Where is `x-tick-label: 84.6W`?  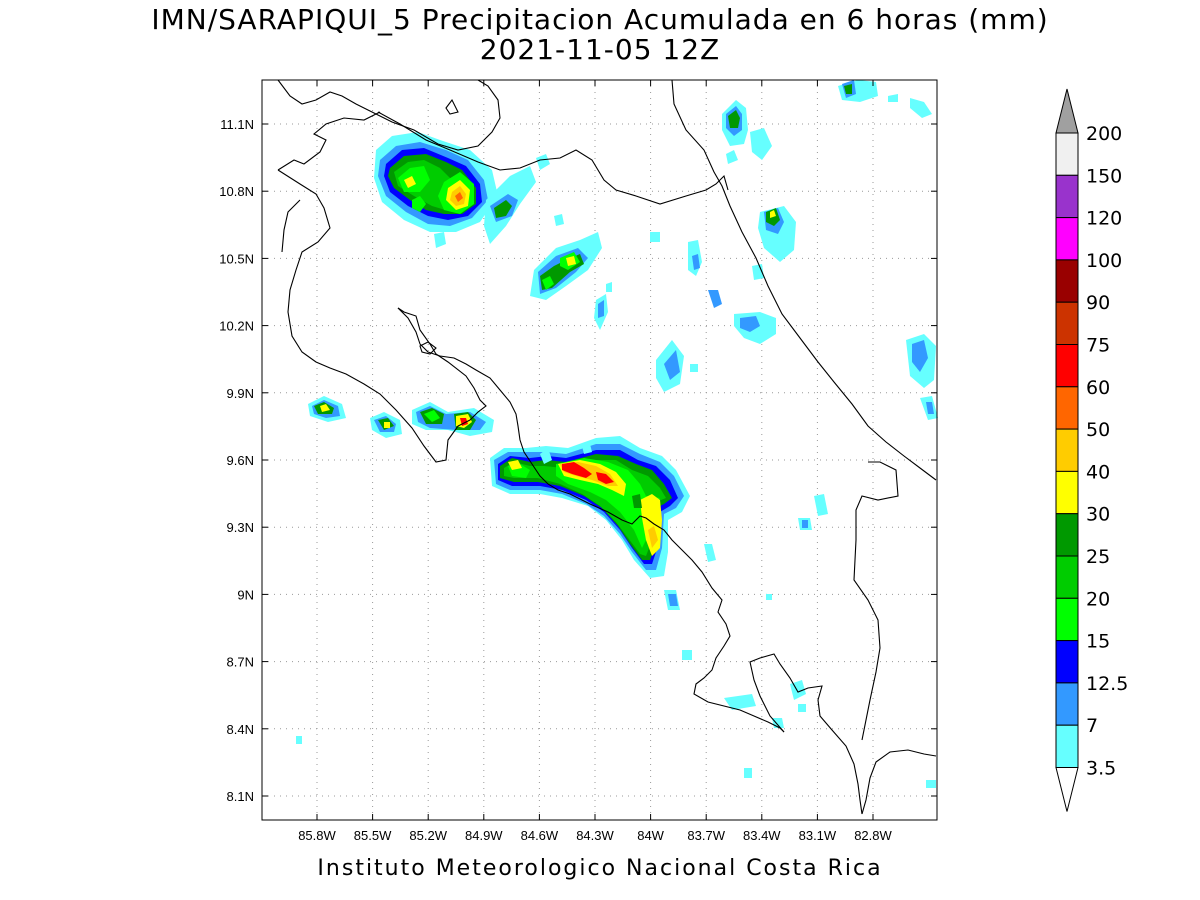 x-tick-label: 84.6W is located at coordinates (540, 835).